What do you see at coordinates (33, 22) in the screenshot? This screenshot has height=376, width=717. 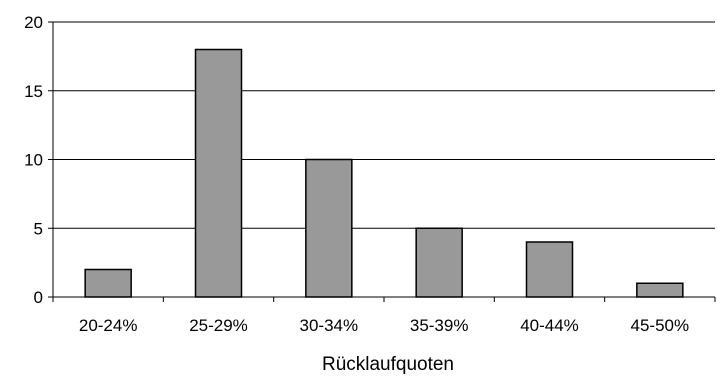 I see `y-tick-label: 20` at bounding box center [33, 22].